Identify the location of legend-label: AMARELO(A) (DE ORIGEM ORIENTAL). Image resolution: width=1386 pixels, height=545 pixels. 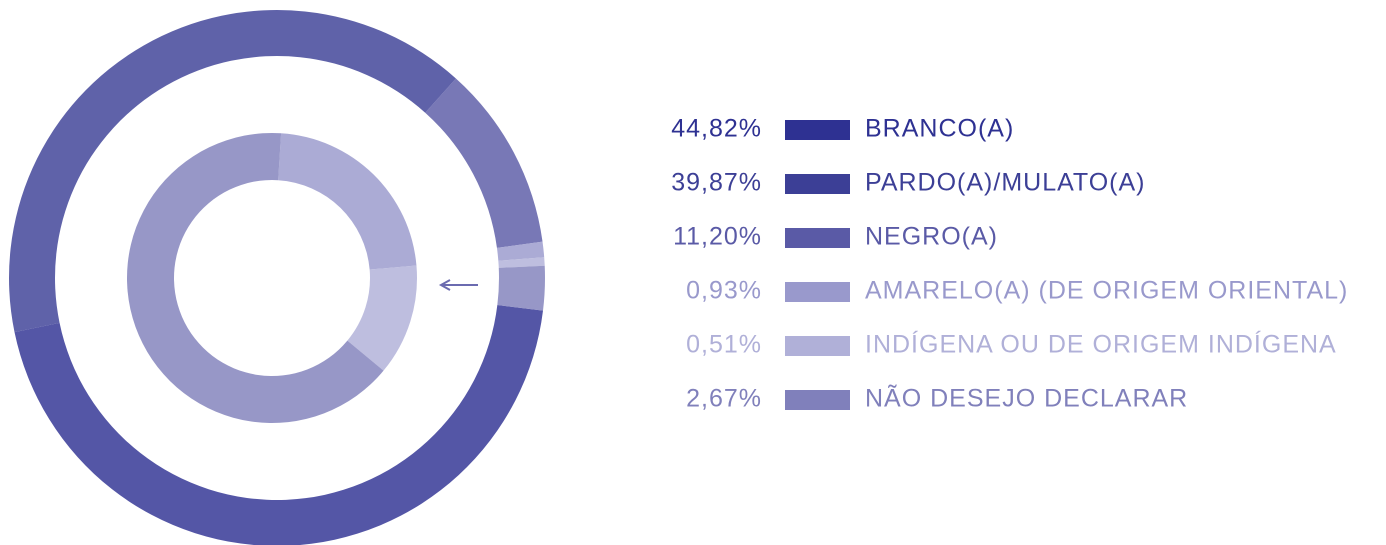
(1106, 291).